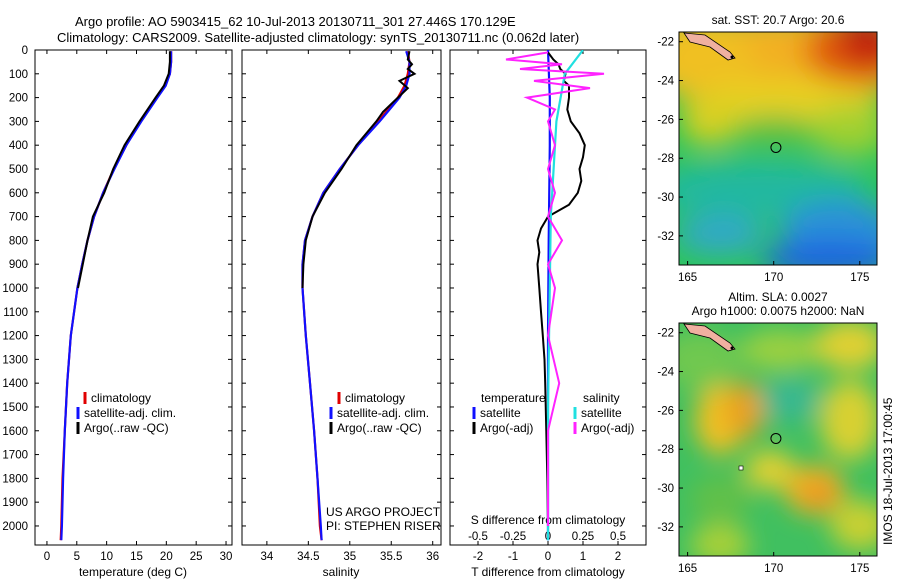  What do you see at coordinates (18, 241) in the screenshot?
I see `depth-tick-label: 800` at bounding box center [18, 241].